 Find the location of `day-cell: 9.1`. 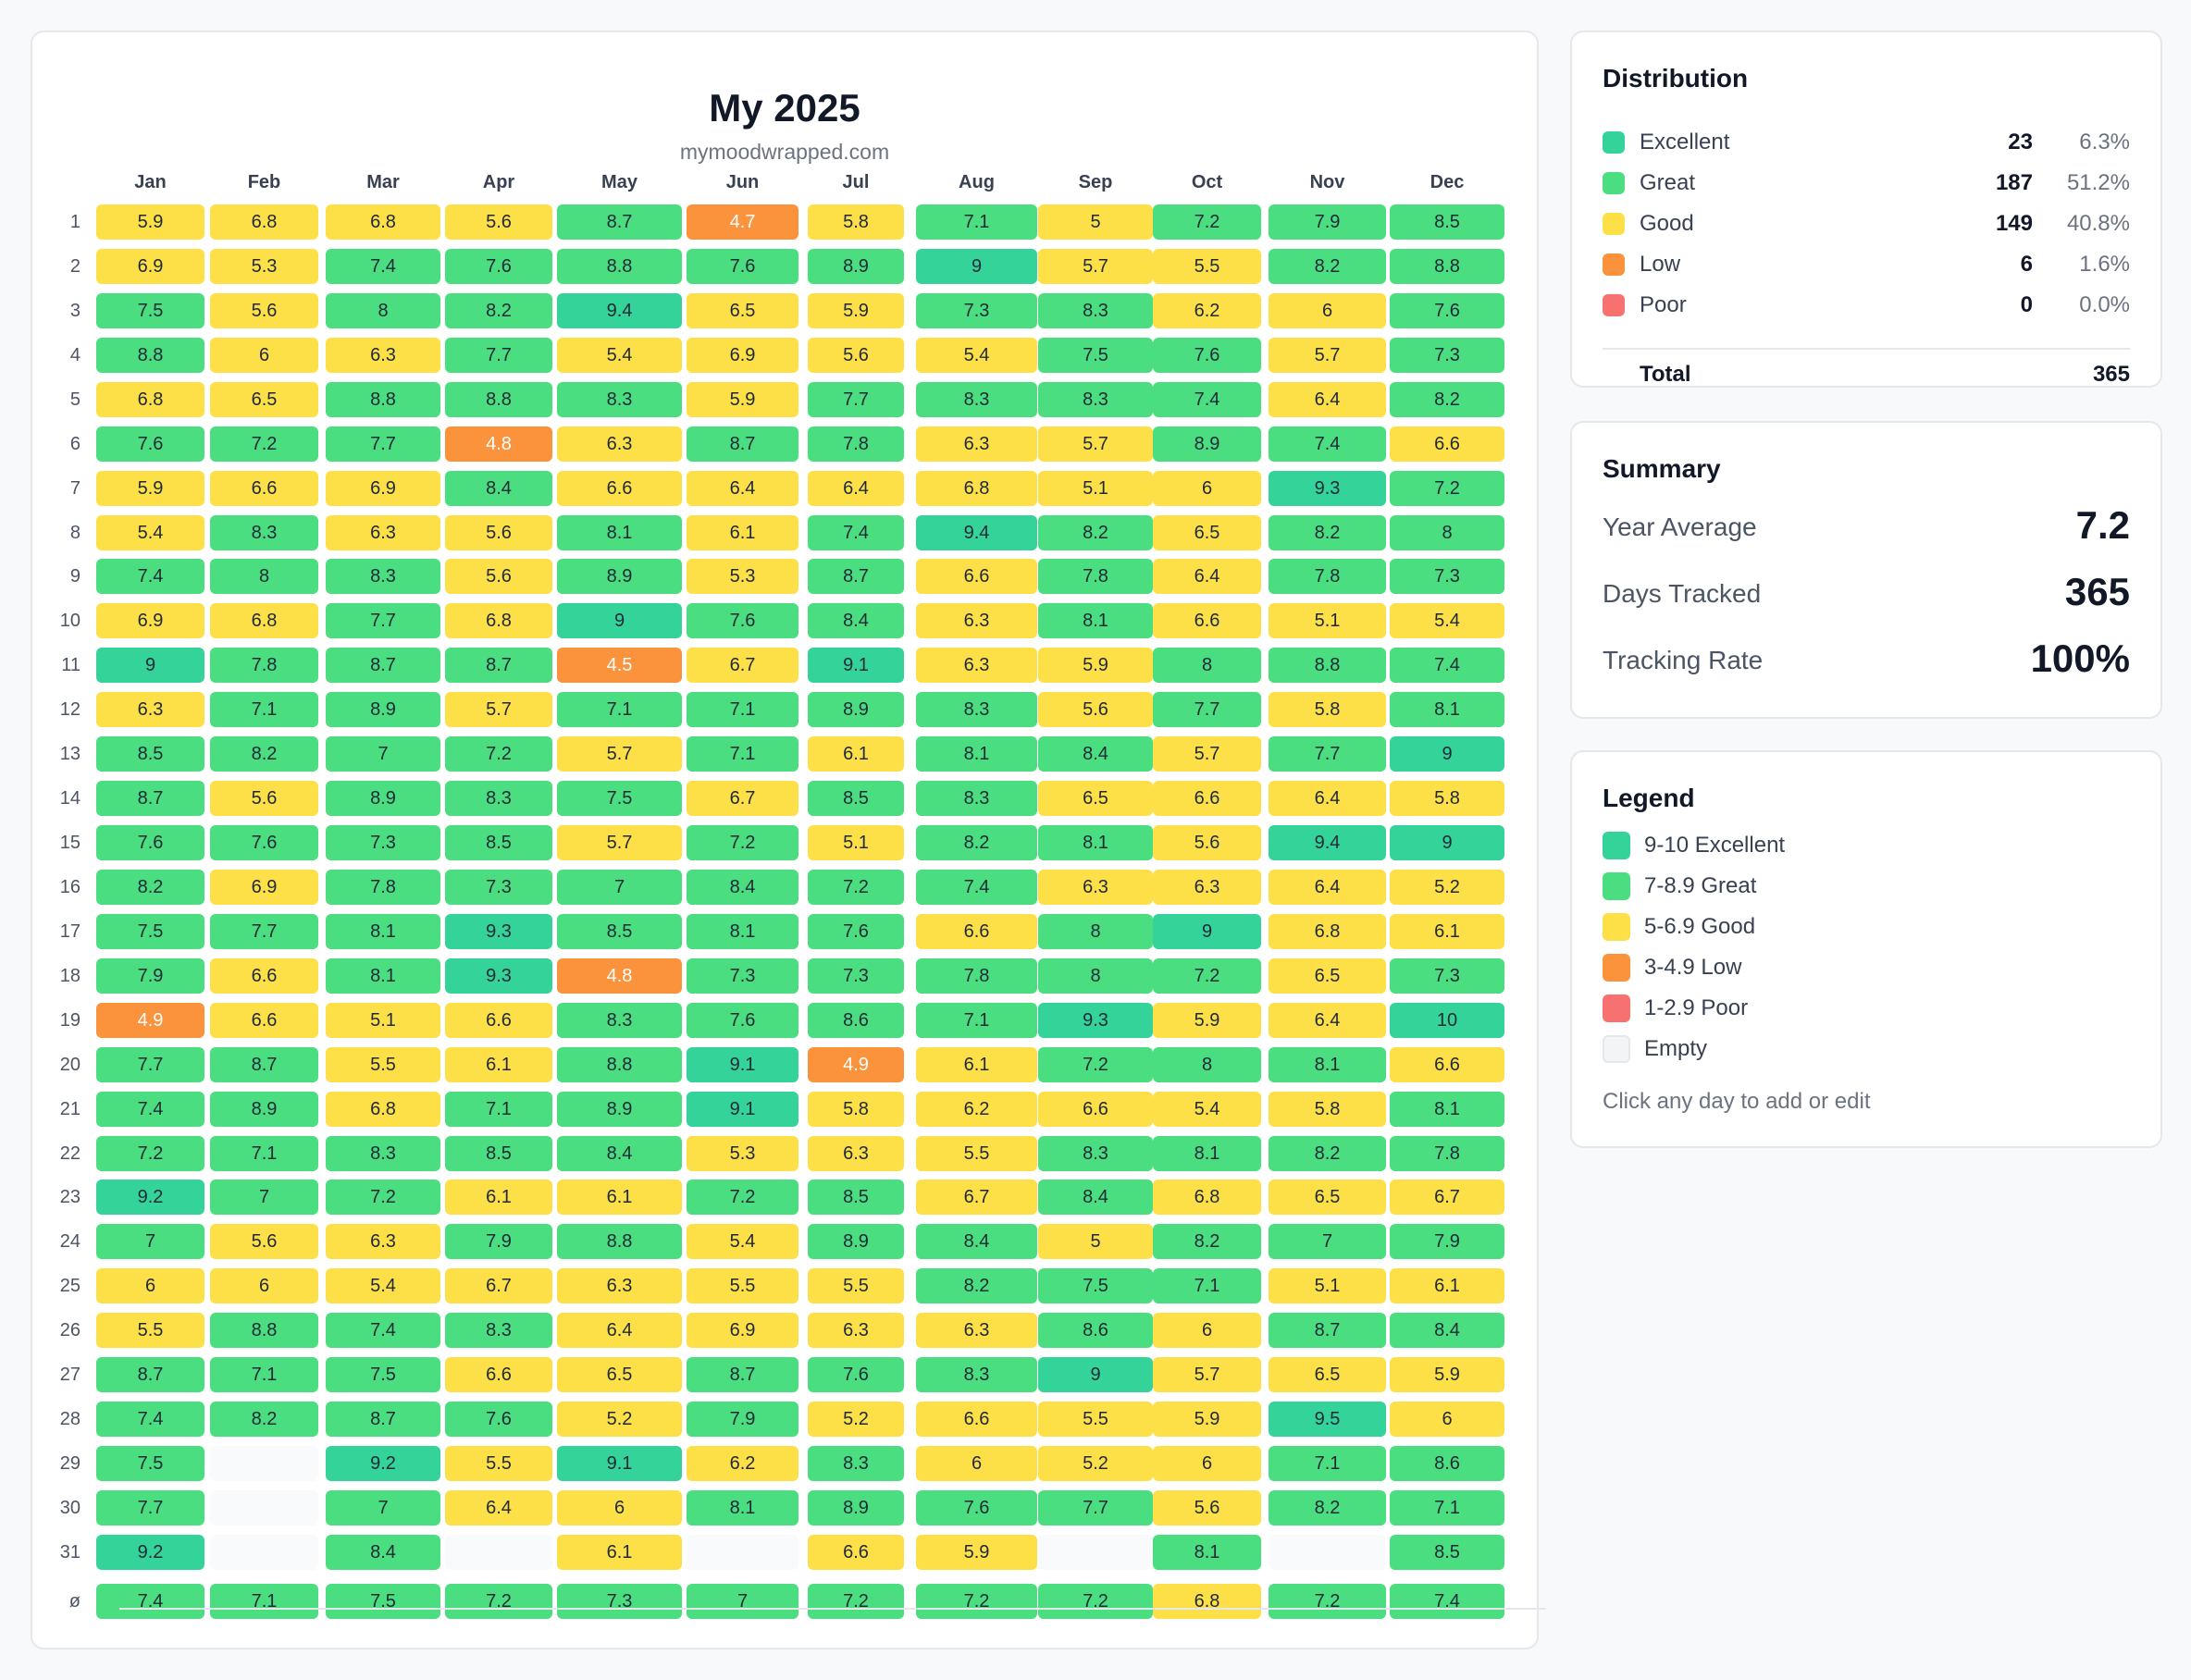

day-cell: 9.1 is located at coordinates (743, 1109).